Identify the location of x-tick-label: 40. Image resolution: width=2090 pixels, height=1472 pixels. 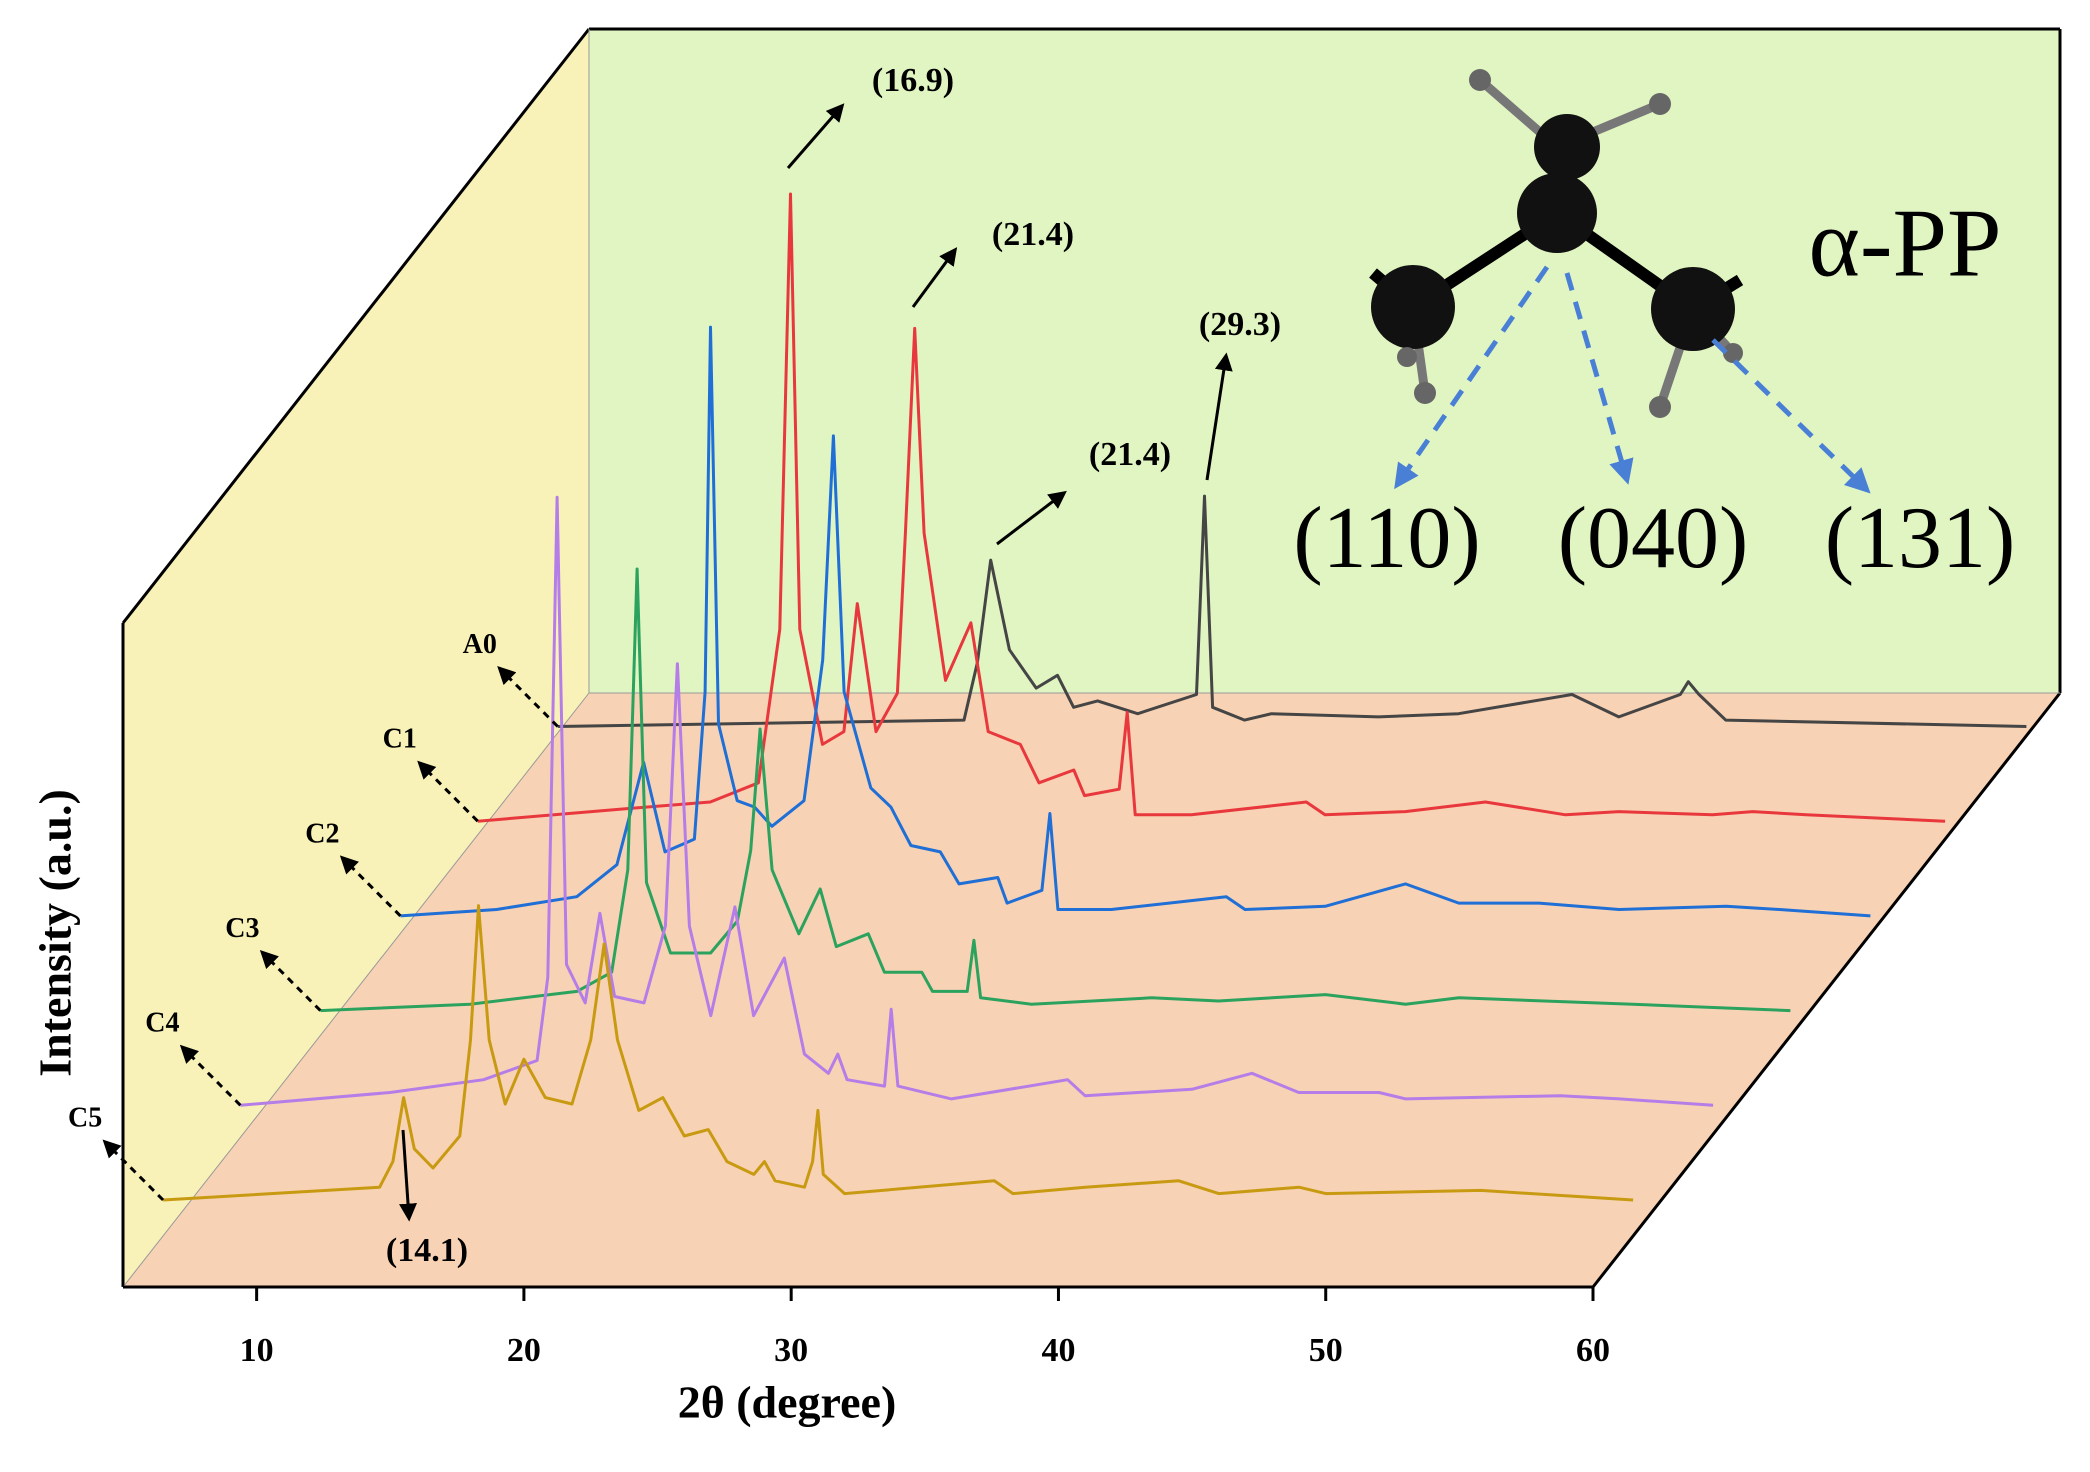
(1058, 1350).